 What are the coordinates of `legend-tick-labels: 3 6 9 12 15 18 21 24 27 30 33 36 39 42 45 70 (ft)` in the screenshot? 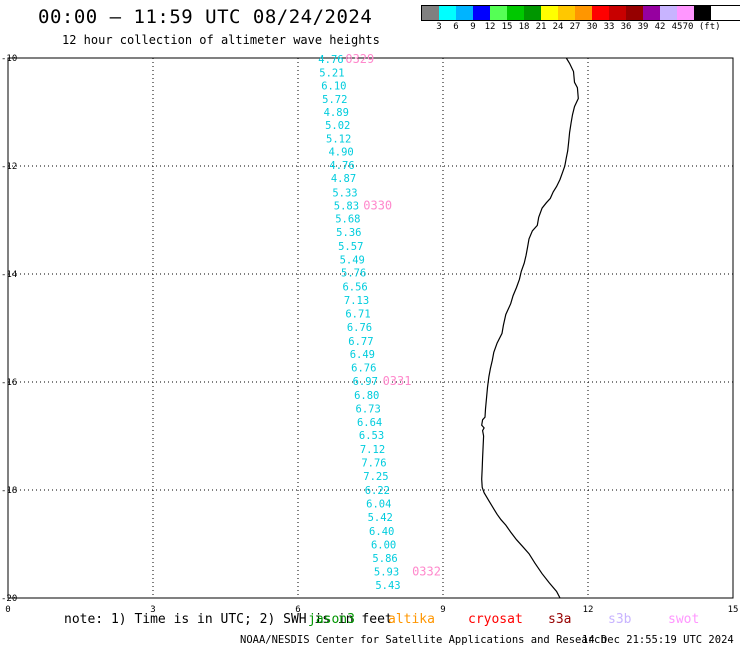 It's located at (580, 28).